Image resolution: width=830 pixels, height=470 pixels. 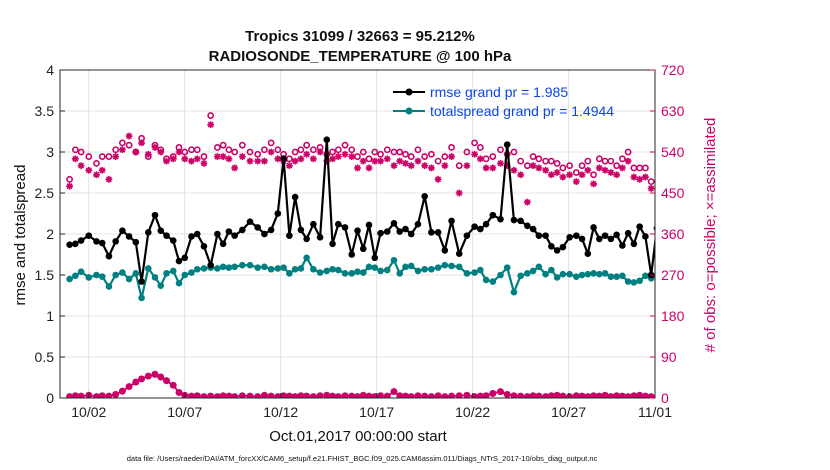 What do you see at coordinates (673, 316) in the screenshot?
I see `y-right-tick-label: 180` at bounding box center [673, 316].